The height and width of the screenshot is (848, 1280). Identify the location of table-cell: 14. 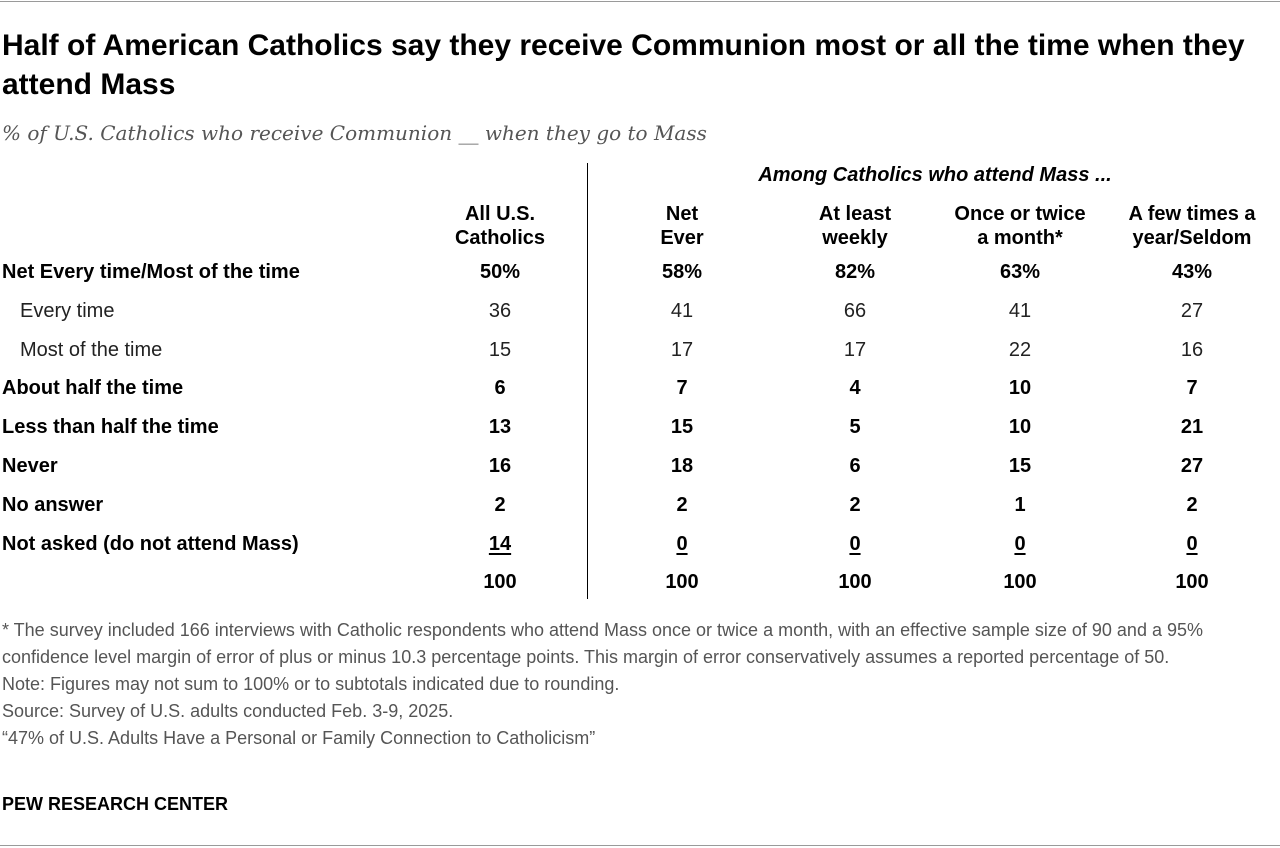
(500, 544).